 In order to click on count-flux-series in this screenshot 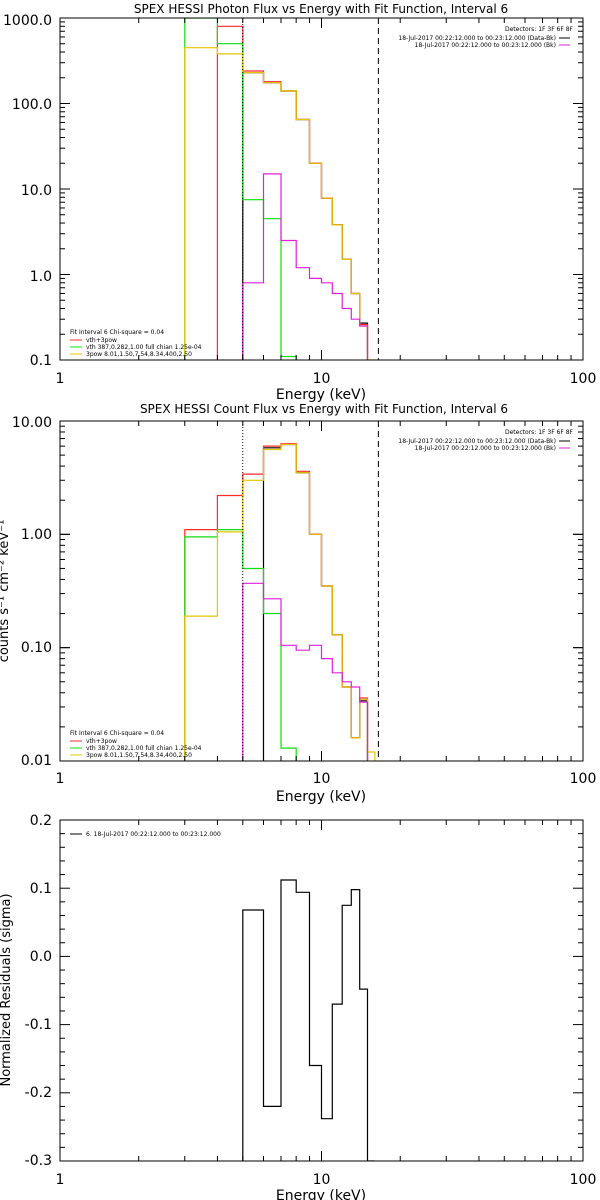, I will do `click(280, 602)`.